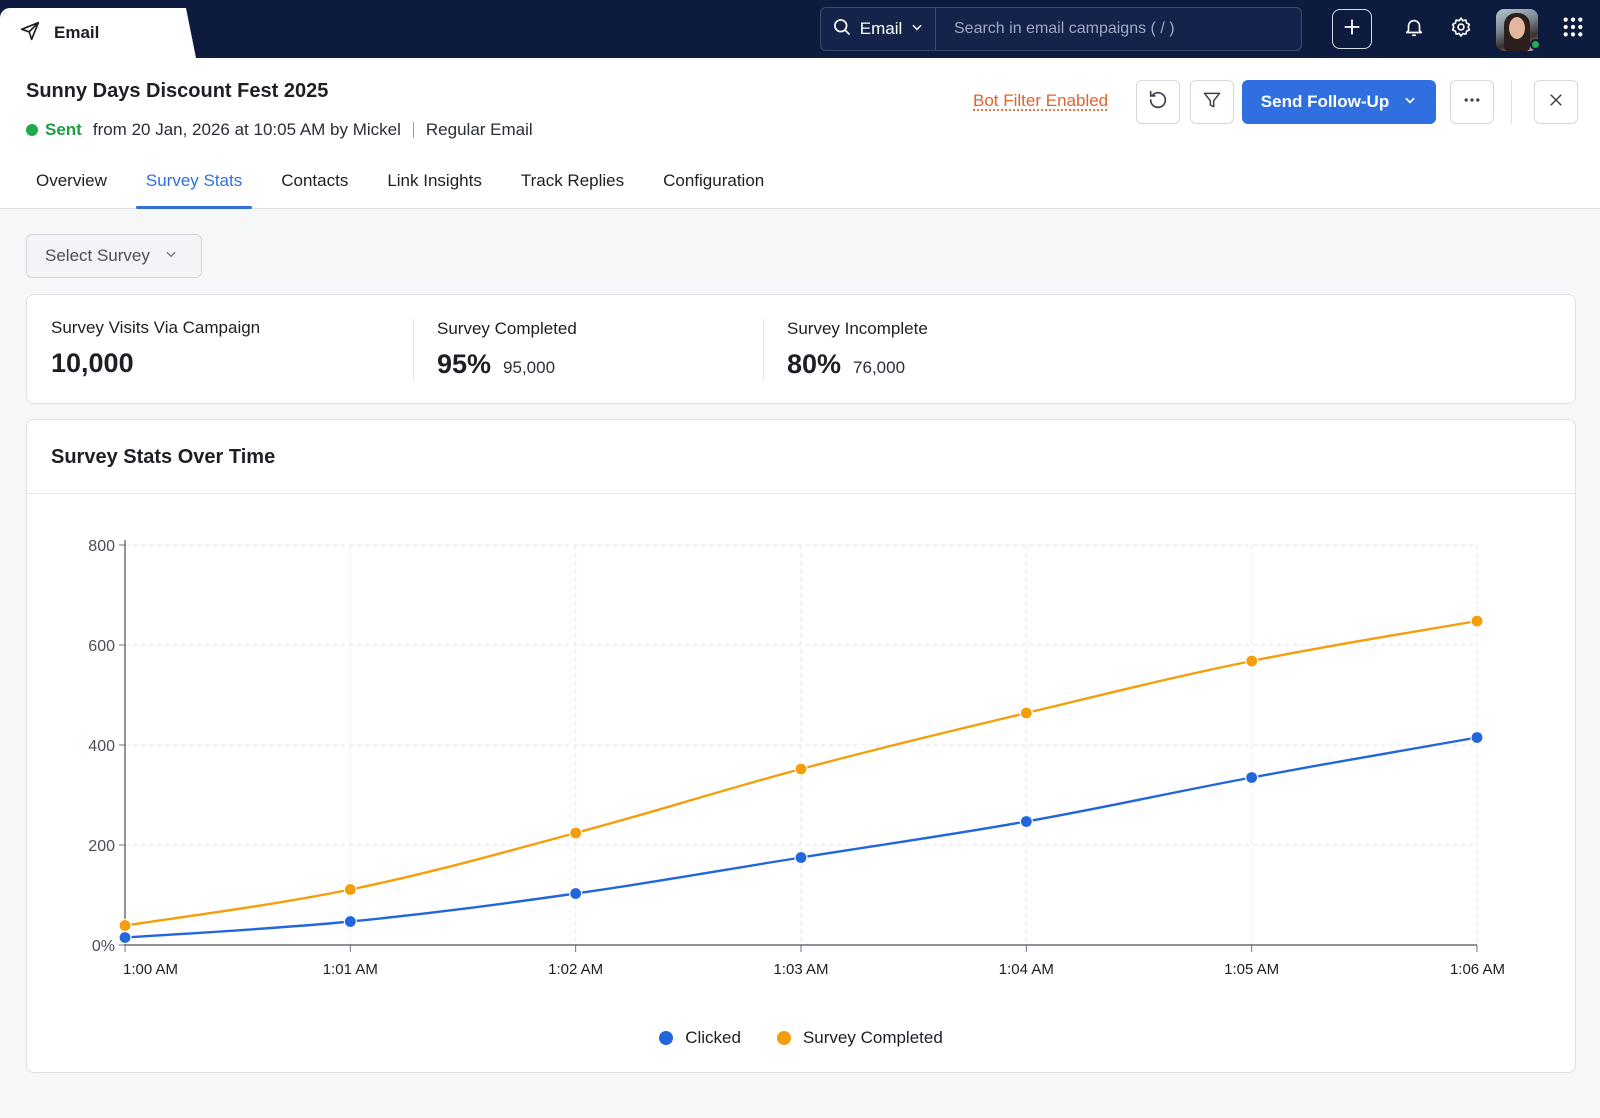 The height and width of the screenshot is (1118, 1600). Describe the element at coordinates (315, 180) in the screenshot. I see `tab-contacts: Contacts` at that location.